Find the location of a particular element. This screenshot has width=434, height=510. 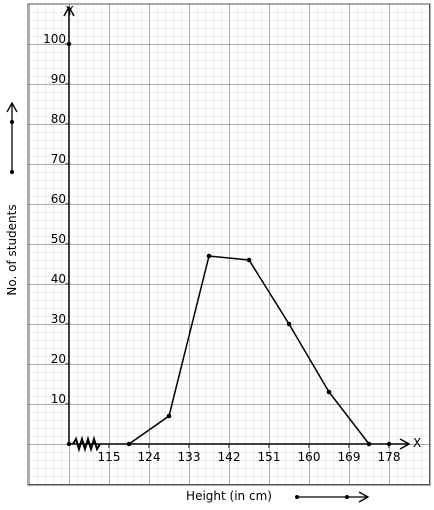

x-arrow is located at coordinates (405, 444).